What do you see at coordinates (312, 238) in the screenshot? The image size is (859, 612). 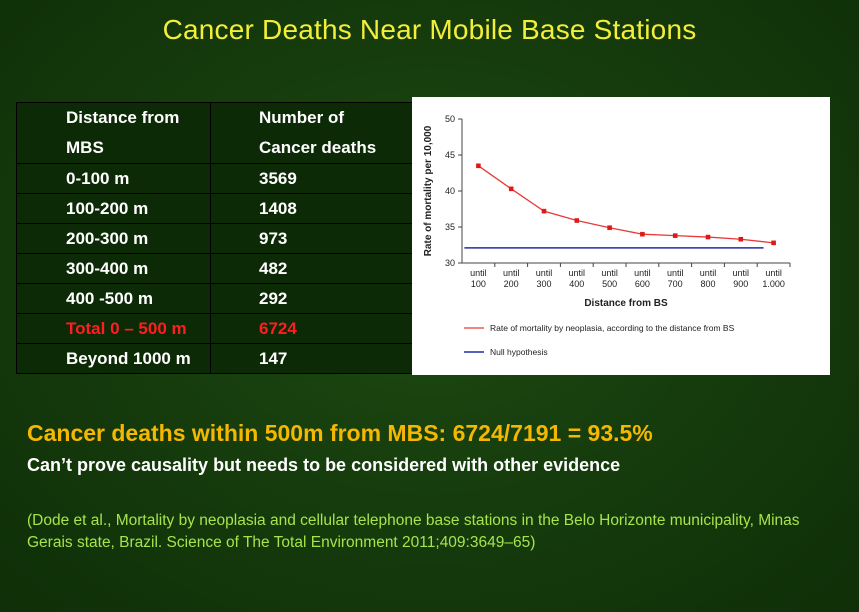 I see `deaths-cell: 973` at bounding box center [312, 238].